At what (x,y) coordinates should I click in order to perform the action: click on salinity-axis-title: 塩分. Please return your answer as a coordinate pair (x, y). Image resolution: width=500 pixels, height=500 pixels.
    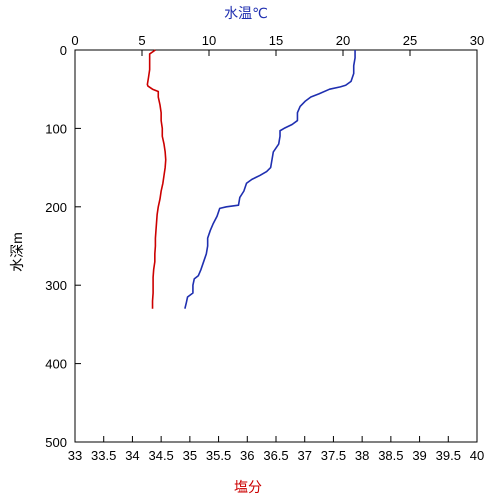
    Looking at the image, I should click on (248, 487).